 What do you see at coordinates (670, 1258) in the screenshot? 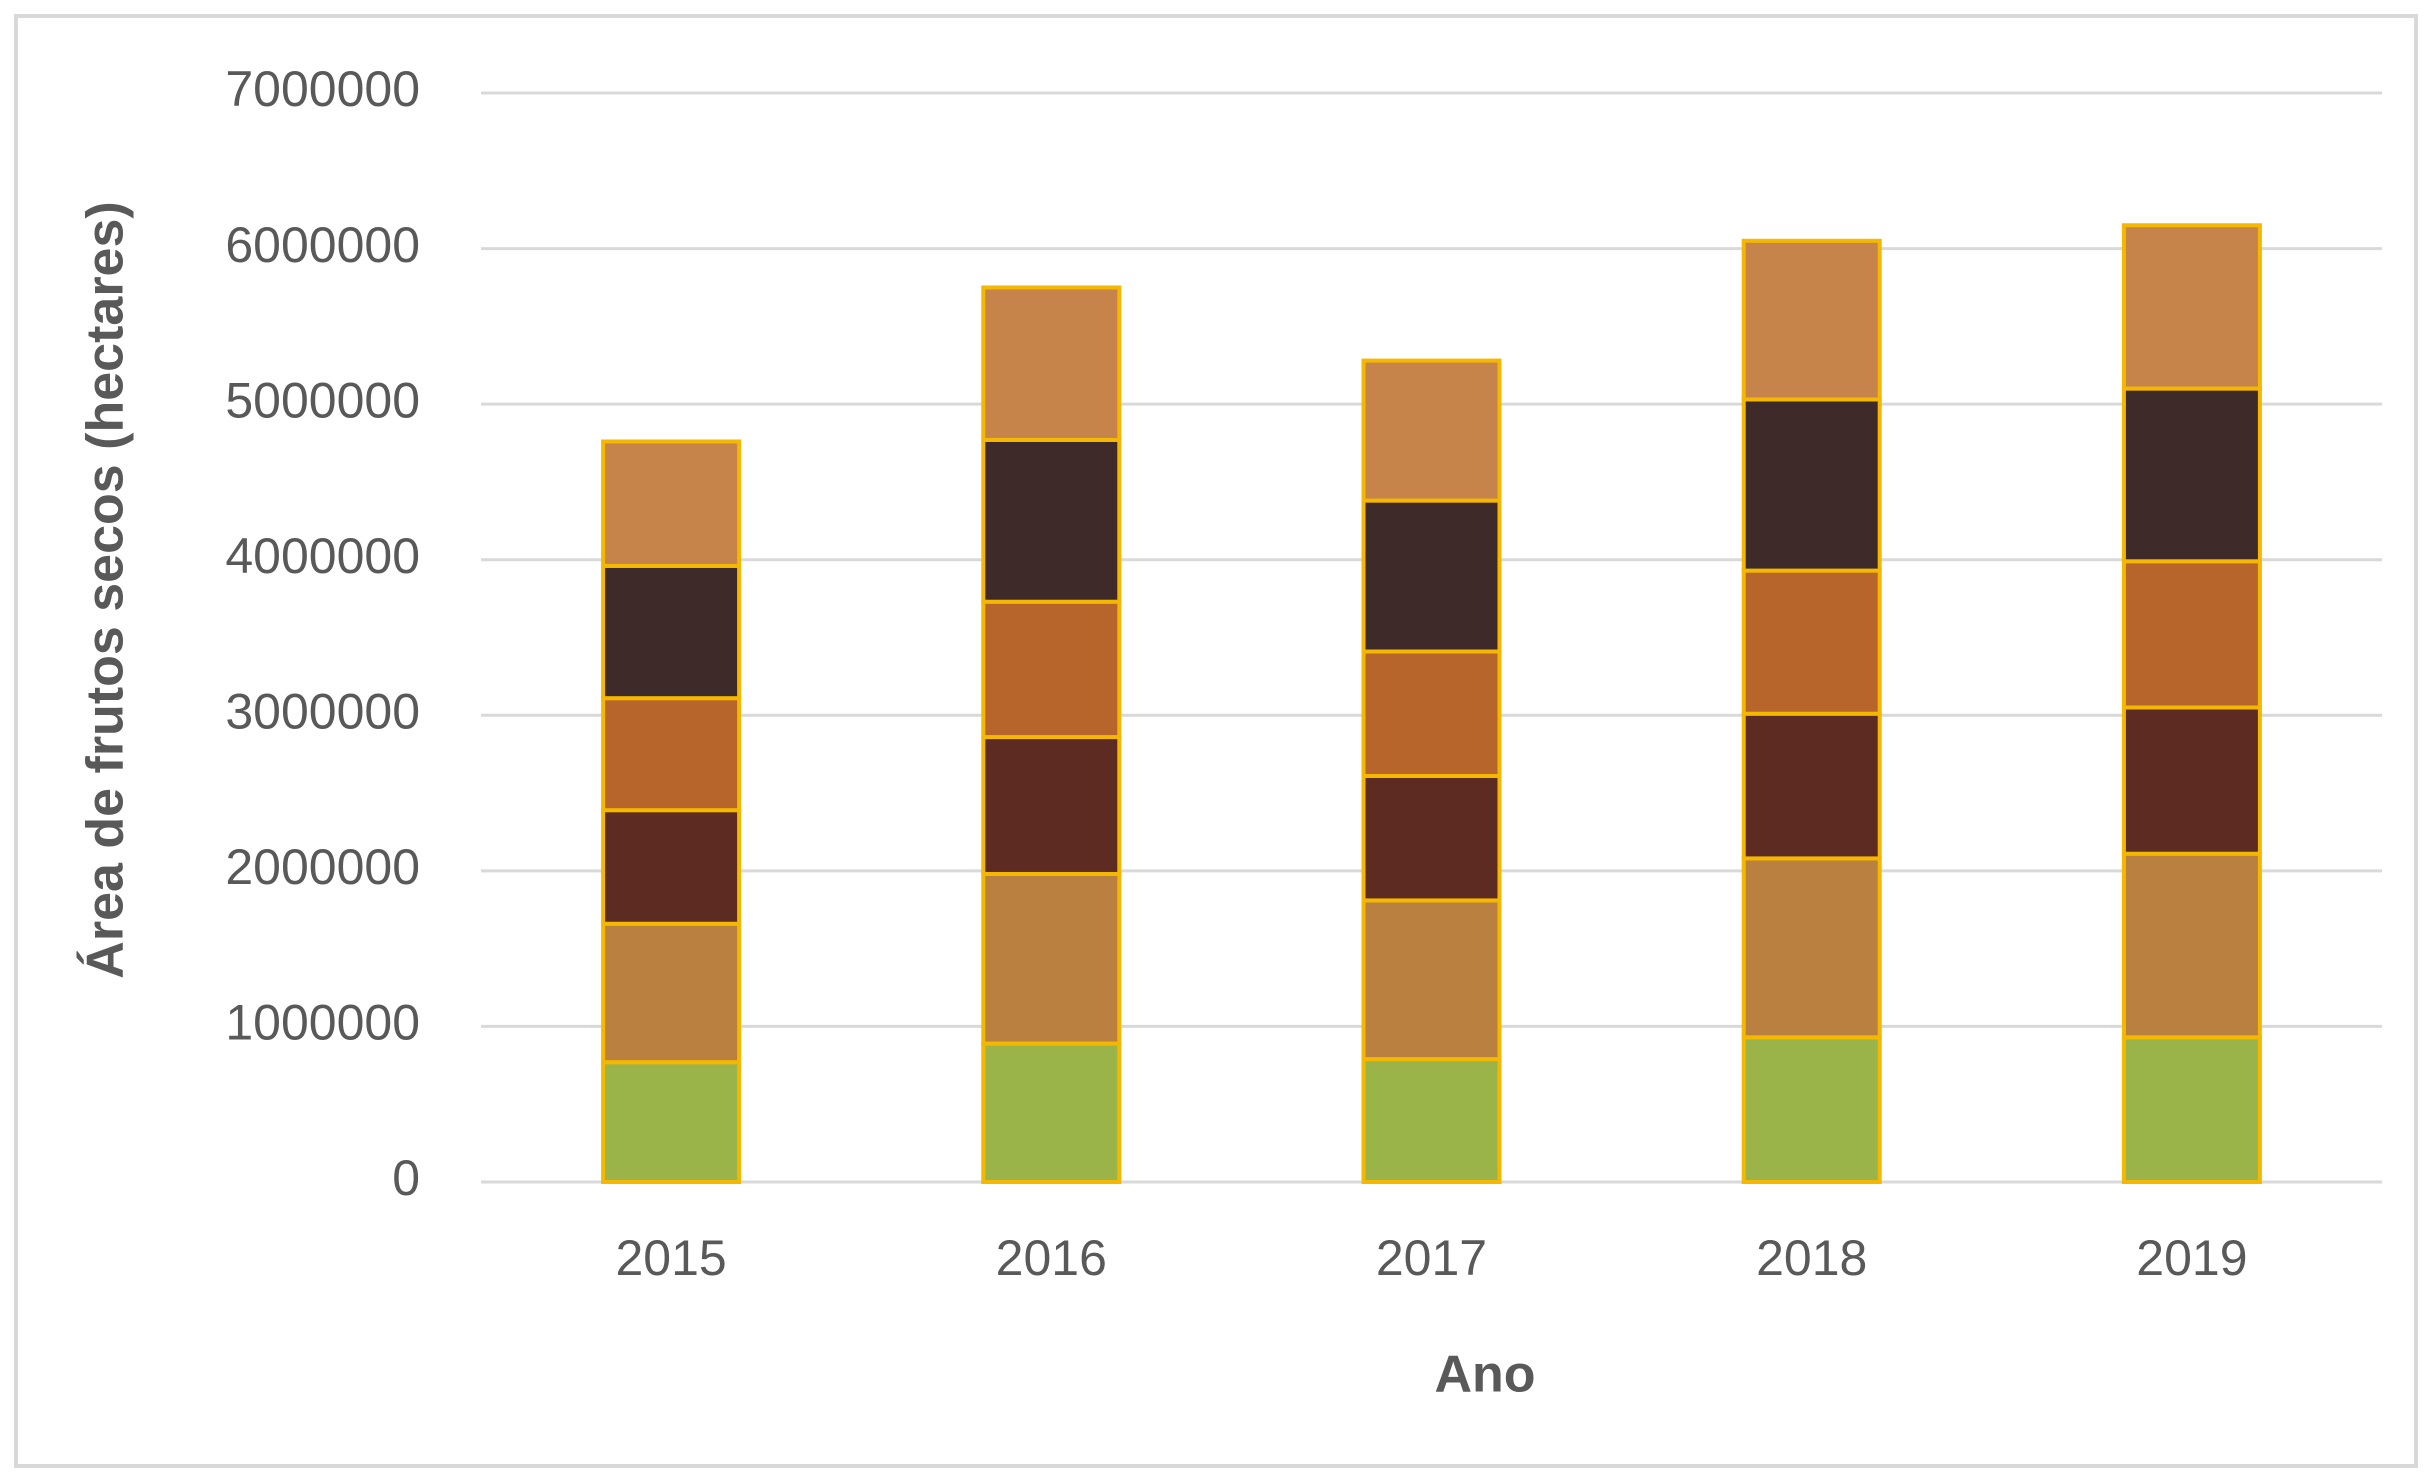
I see `x-tick-label: 2015` at bounding box center [670, 1258].